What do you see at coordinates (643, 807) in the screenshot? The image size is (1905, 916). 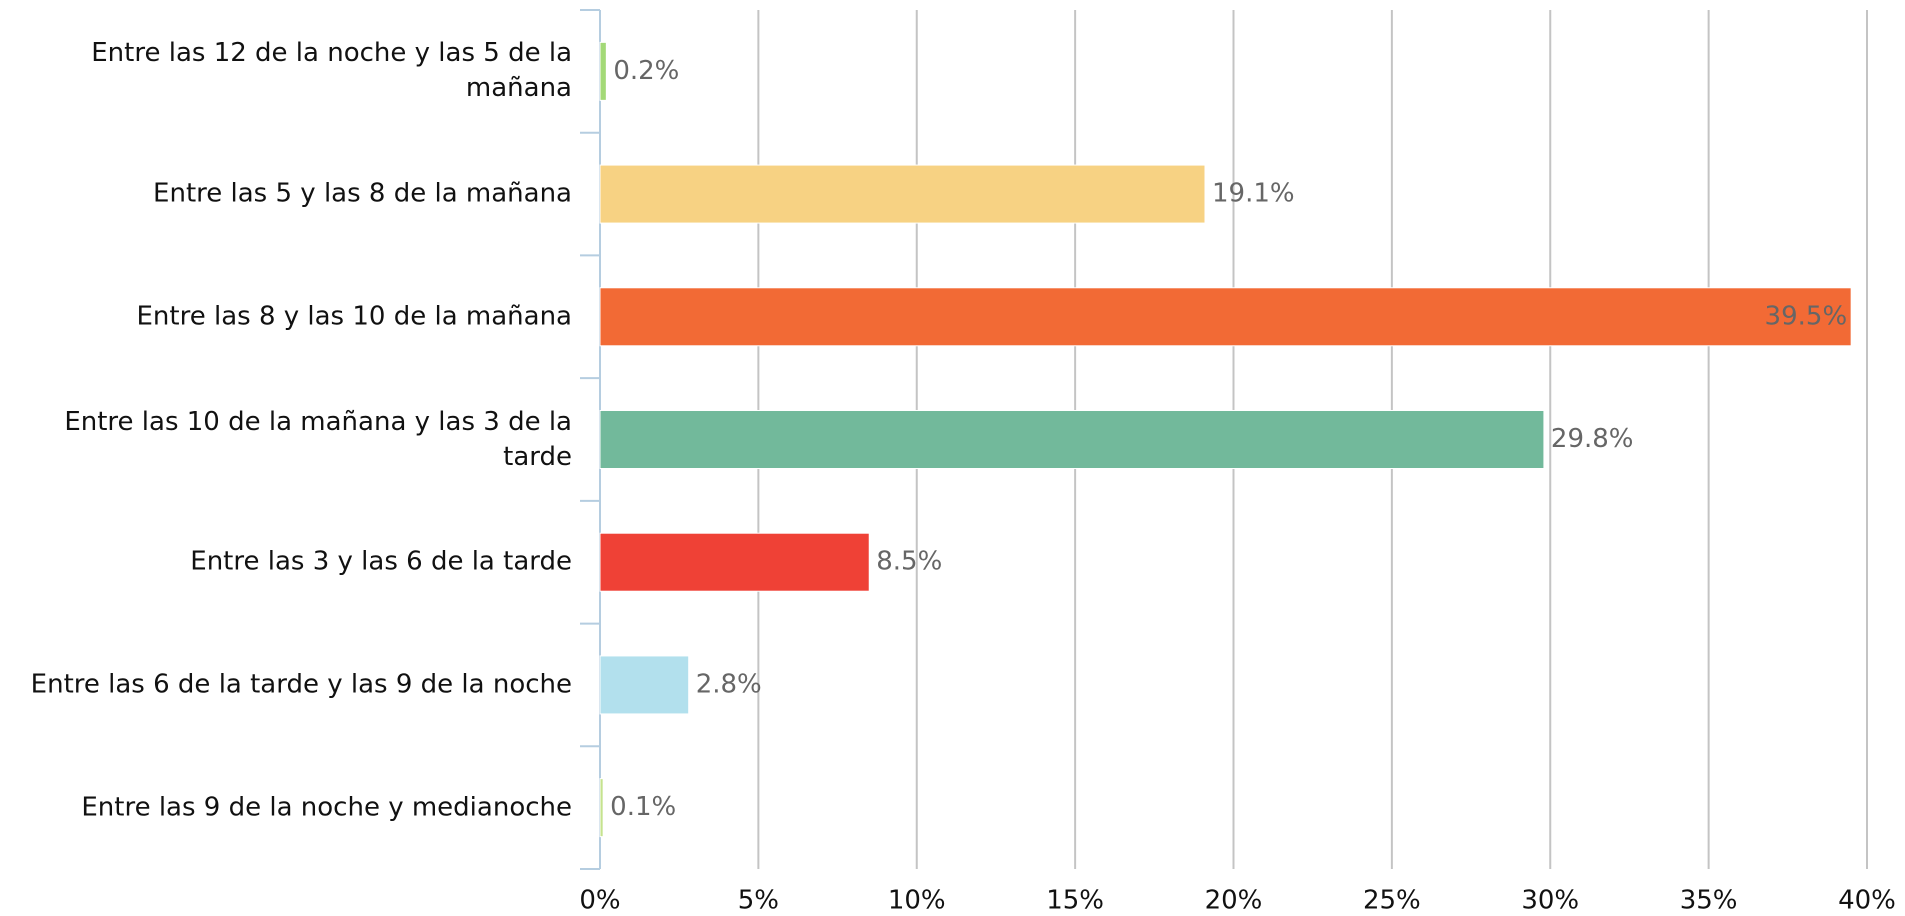 I see `value-label: 0.1%` at bounding box center [643, 807].